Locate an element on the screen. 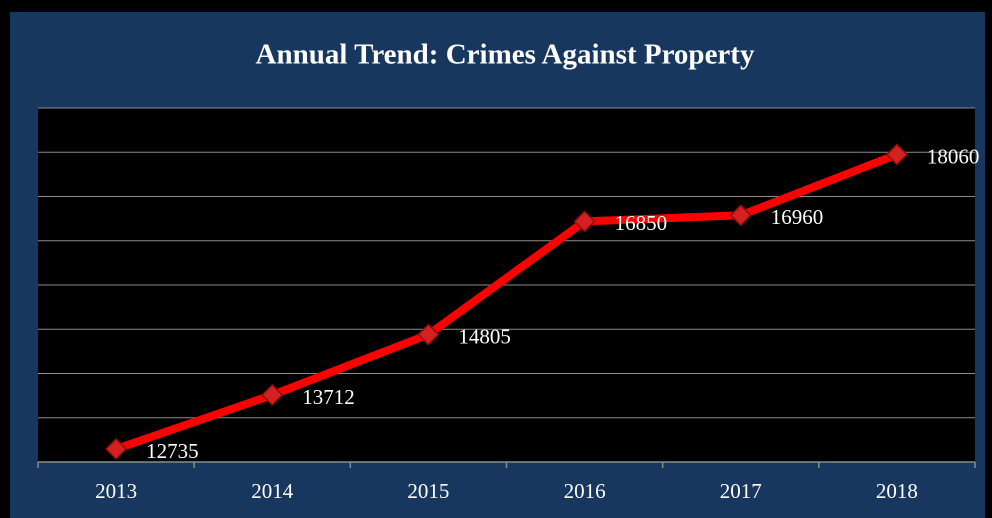 The image size is (992, 518). chart-title: Annual Trend: Crimes Against Property is located at coordinates (505, 55).